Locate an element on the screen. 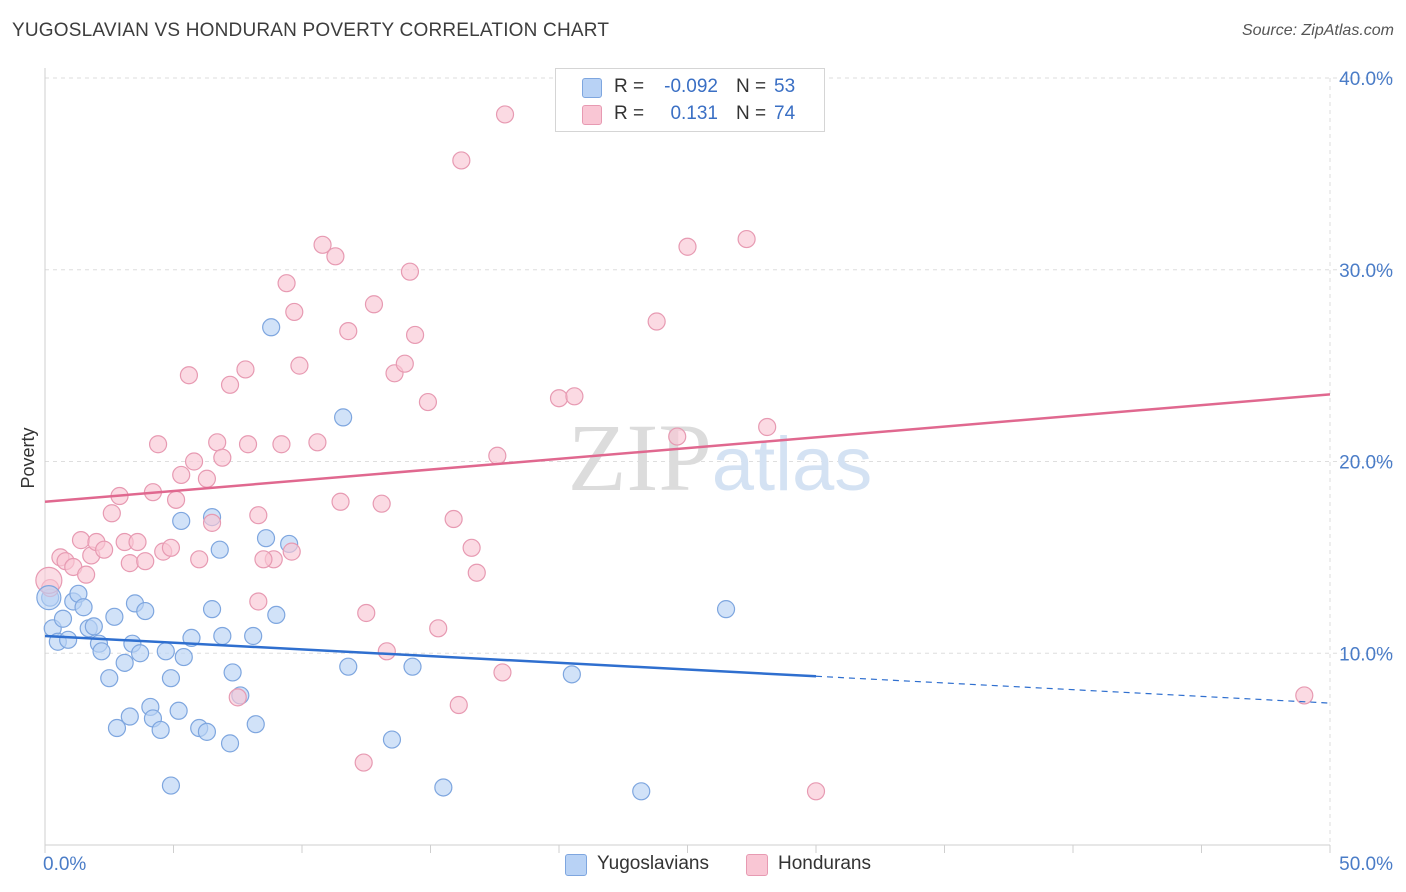 The height and width of the screenshot is (892, 1406). trend-line-hondurans is located at coordinates (687, 448).